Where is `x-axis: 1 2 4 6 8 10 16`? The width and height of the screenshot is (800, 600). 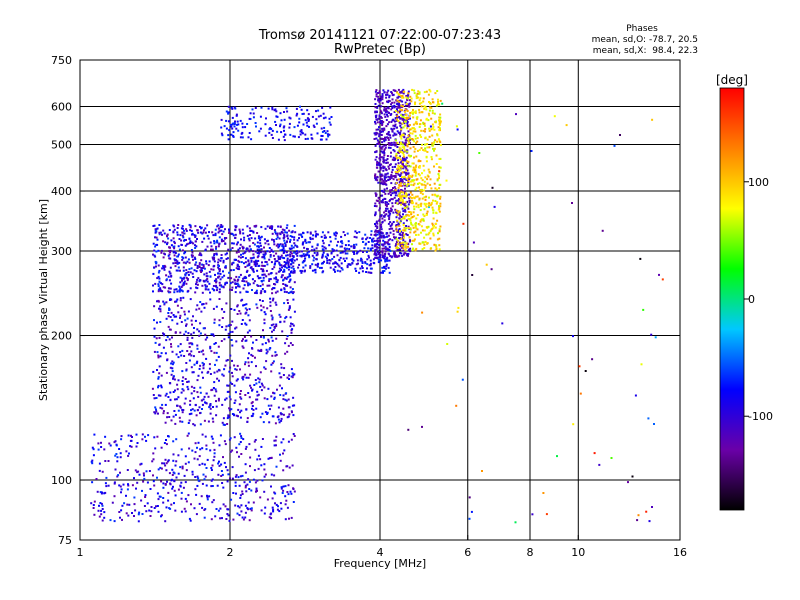
x-axis: 1 2 4 6 8 10 16 is located at coordinates (382, 547).